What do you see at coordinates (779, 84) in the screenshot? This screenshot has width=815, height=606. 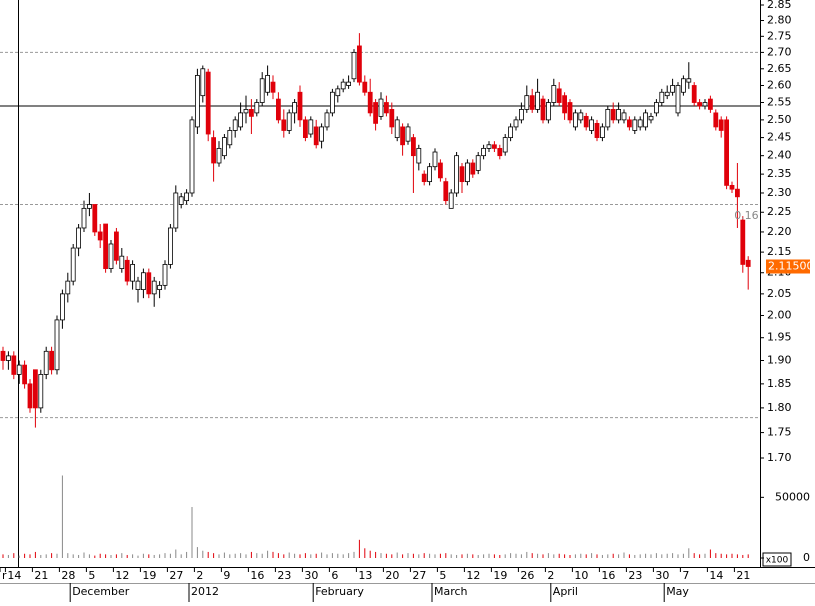 I see `y-tick-label: 2.60` at bounding box center [779, 84].